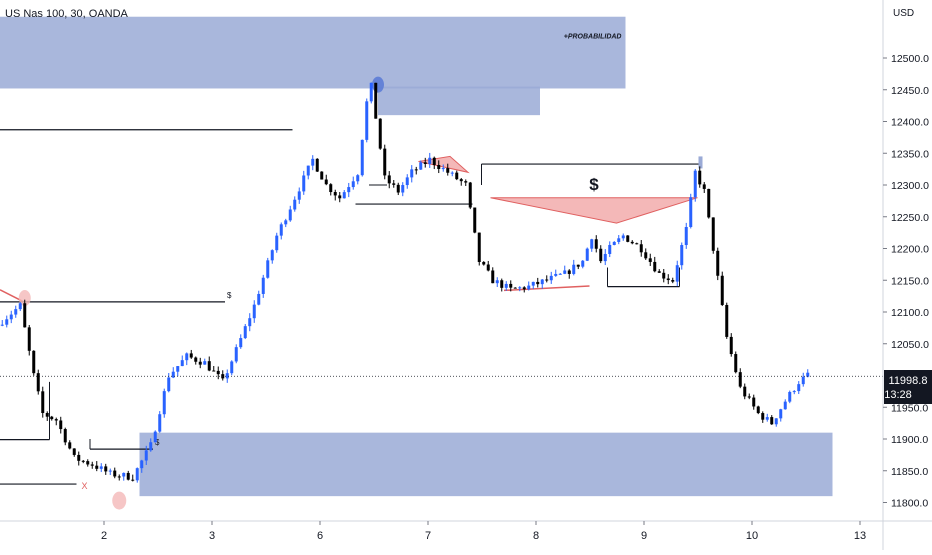  I want to click on trend-line-lows, so click(546, 288).